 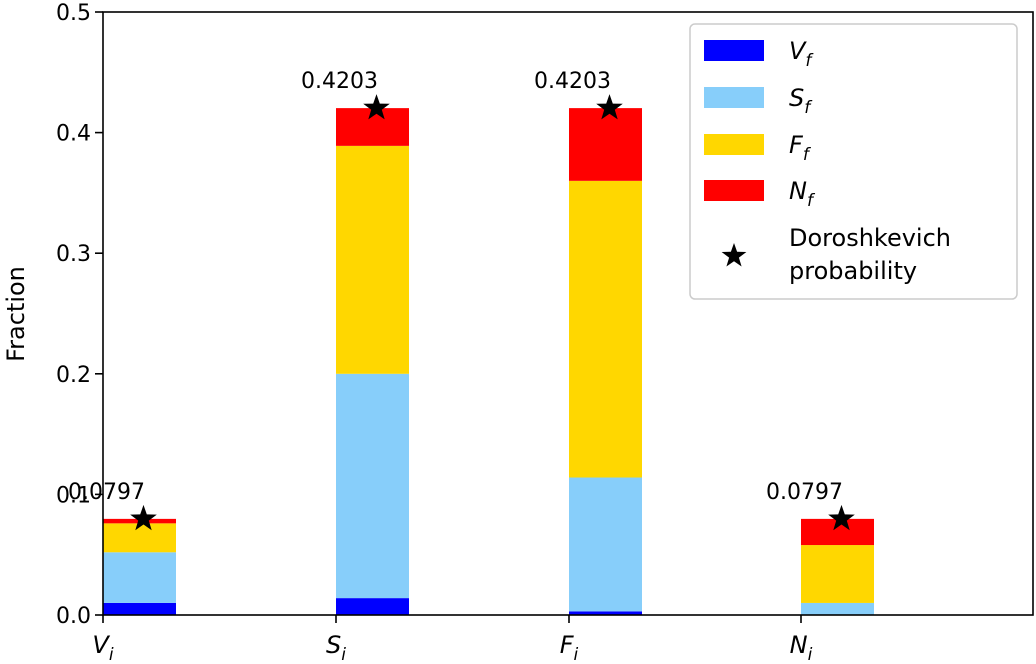 What do you see at coordinates (801, 101) in the screenshot?
I see `legend-label-sf: Sf` at bounding box center [801, 101].